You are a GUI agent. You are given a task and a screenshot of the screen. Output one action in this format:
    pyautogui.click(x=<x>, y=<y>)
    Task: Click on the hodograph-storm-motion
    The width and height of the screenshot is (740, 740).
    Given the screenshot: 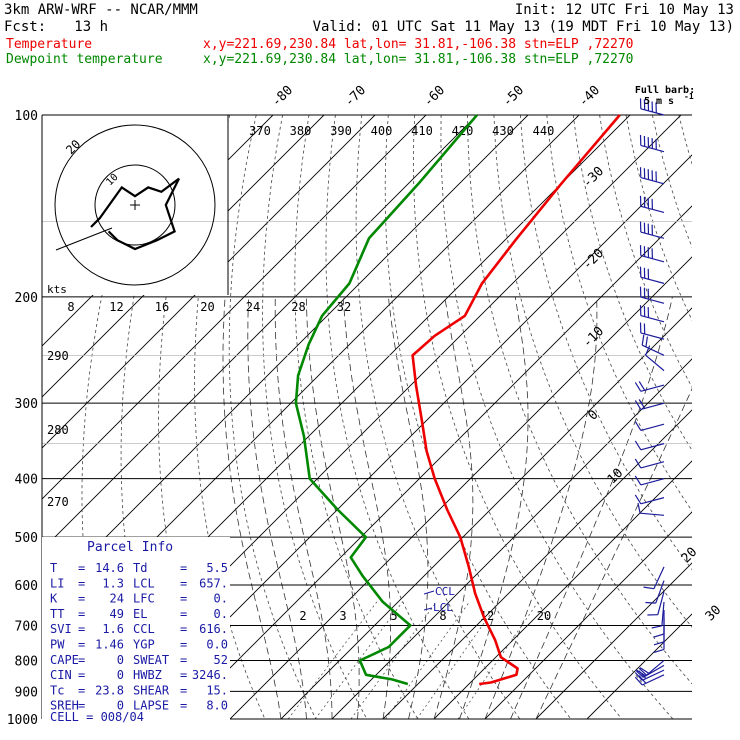 What is the action you would take?
    pyautogui.click(x=84, y=239)
    